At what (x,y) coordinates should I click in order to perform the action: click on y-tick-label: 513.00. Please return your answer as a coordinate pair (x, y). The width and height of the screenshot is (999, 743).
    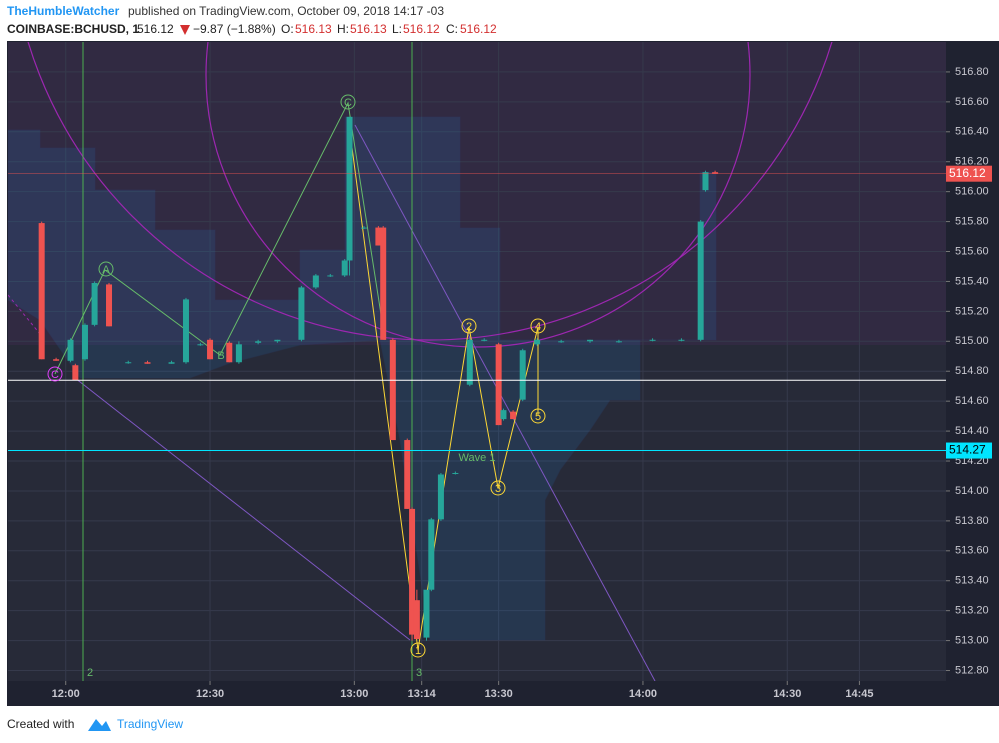
    Looking at the image, I should click on (972, 641).